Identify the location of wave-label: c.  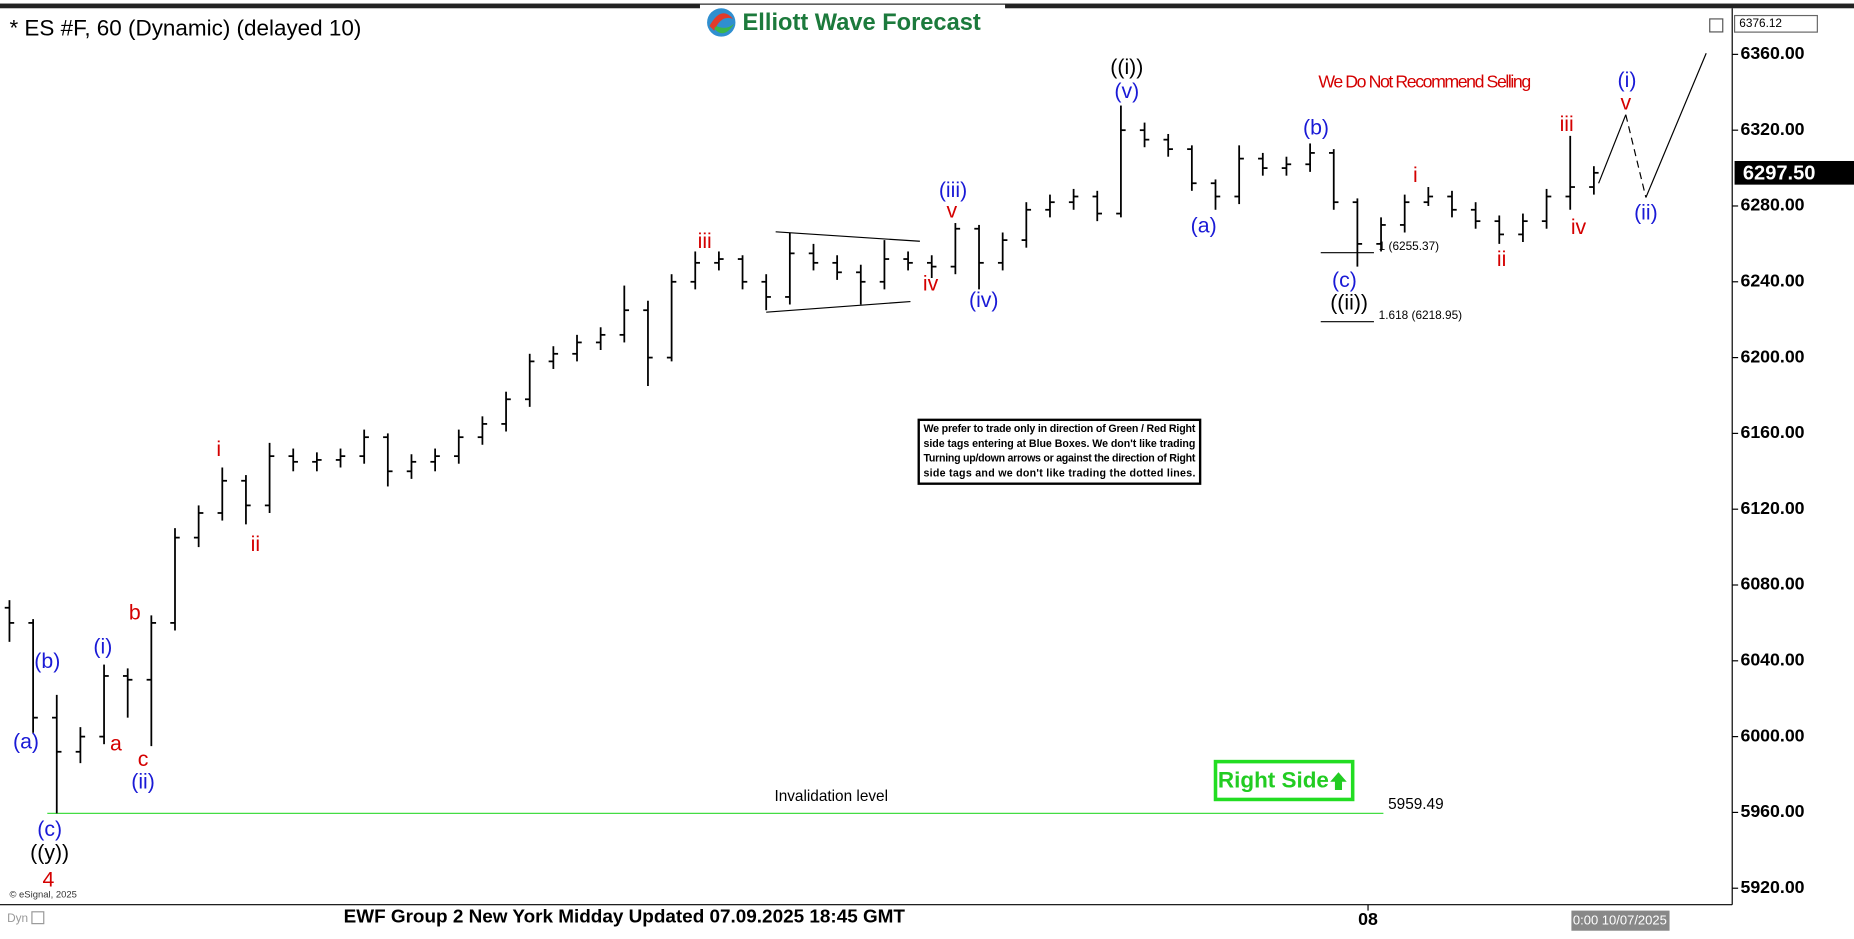
(143, 759).